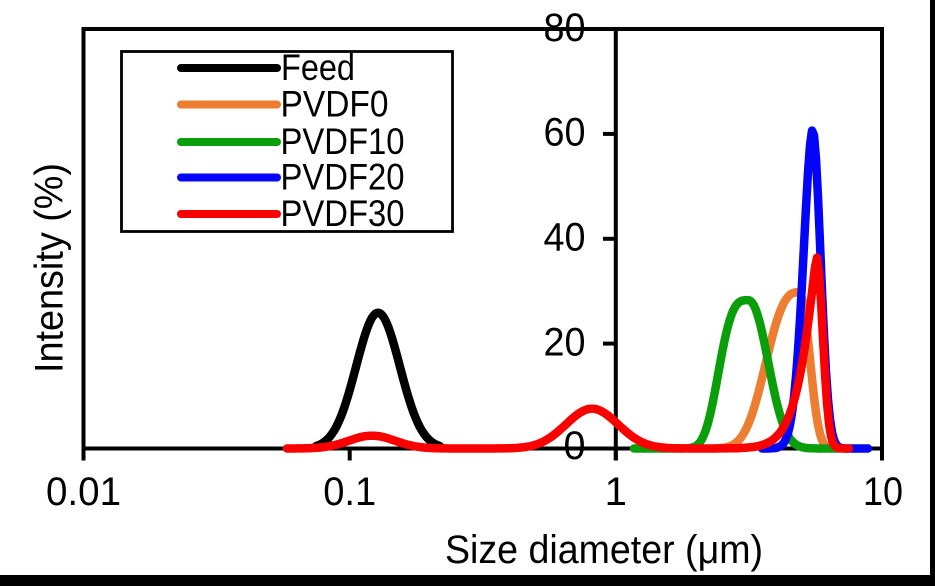  Describe the element at coordinates (565, 343) in the screenshot. I see `svg-text: 20` at that location.